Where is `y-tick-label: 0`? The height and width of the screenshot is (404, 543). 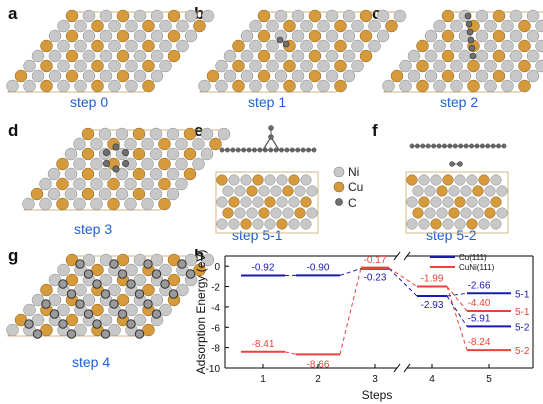
y-tick-label: 0 is located at coordinates (217, 267).